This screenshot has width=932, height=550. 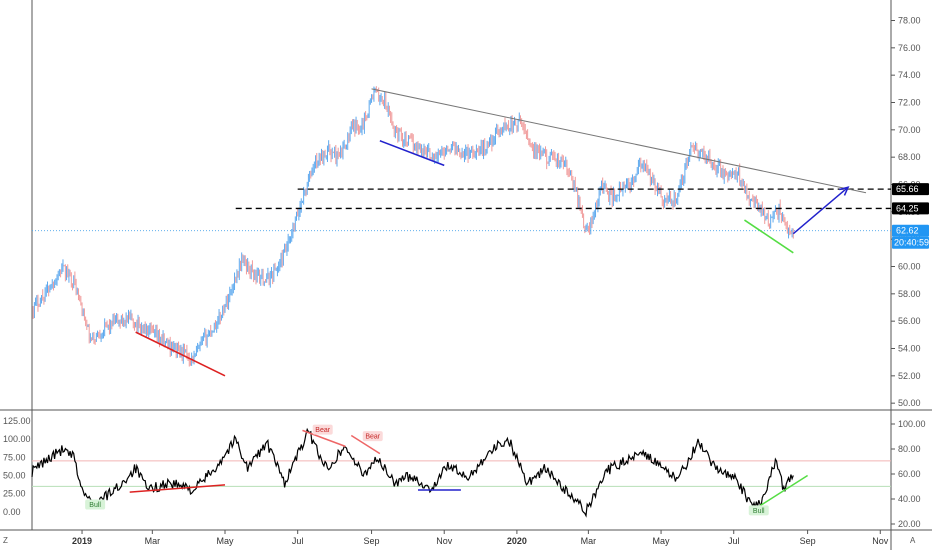 I want to click on scale-mode-z-button: Z, so click(x=5, y=540).